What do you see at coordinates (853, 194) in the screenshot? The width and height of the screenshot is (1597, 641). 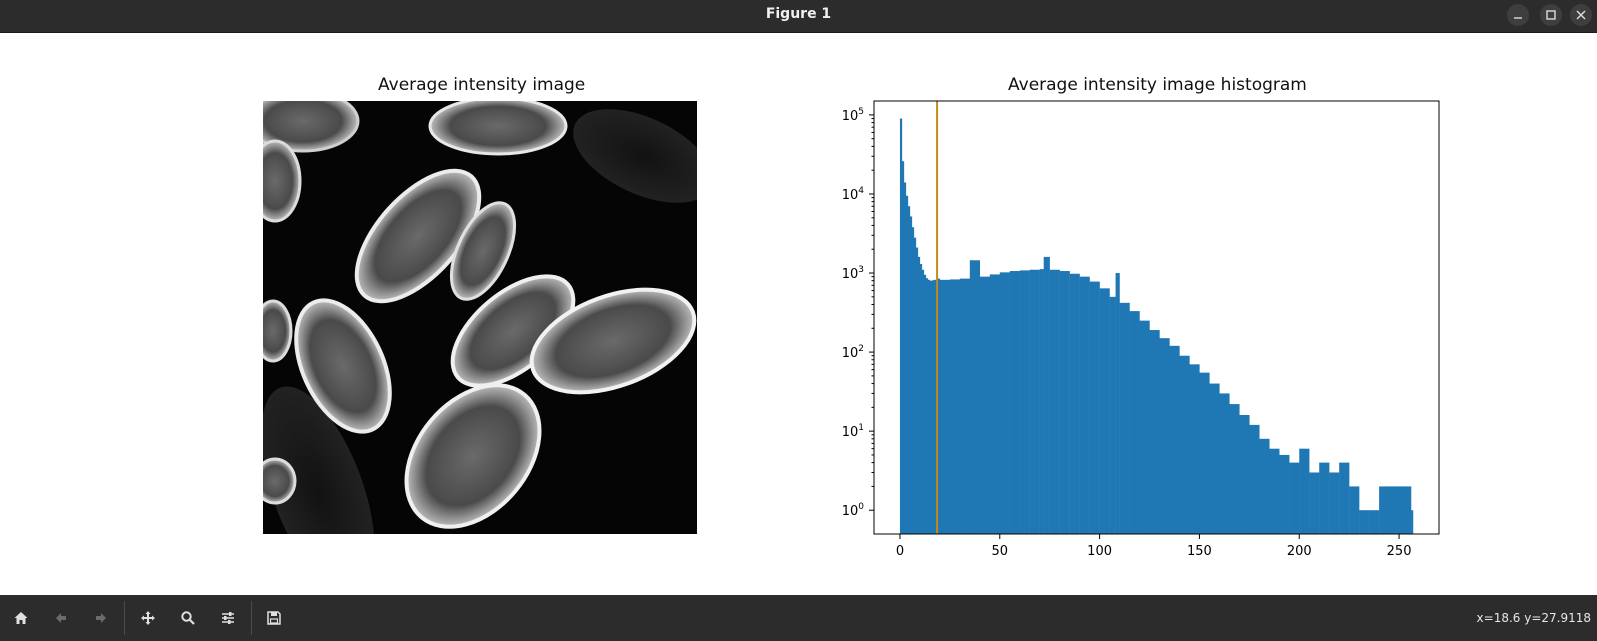 I see `y-tick-label: 10⁴` at bounding box center [853, 194].